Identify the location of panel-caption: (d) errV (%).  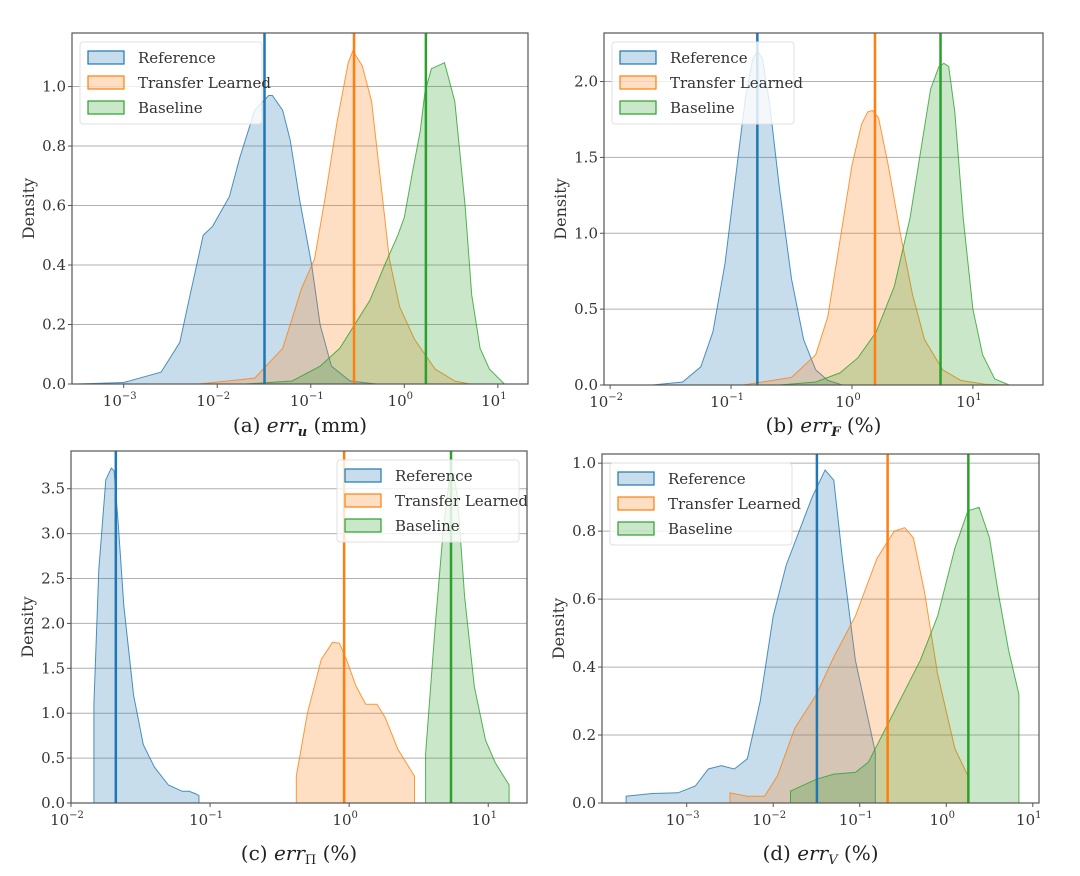
(820, 854).